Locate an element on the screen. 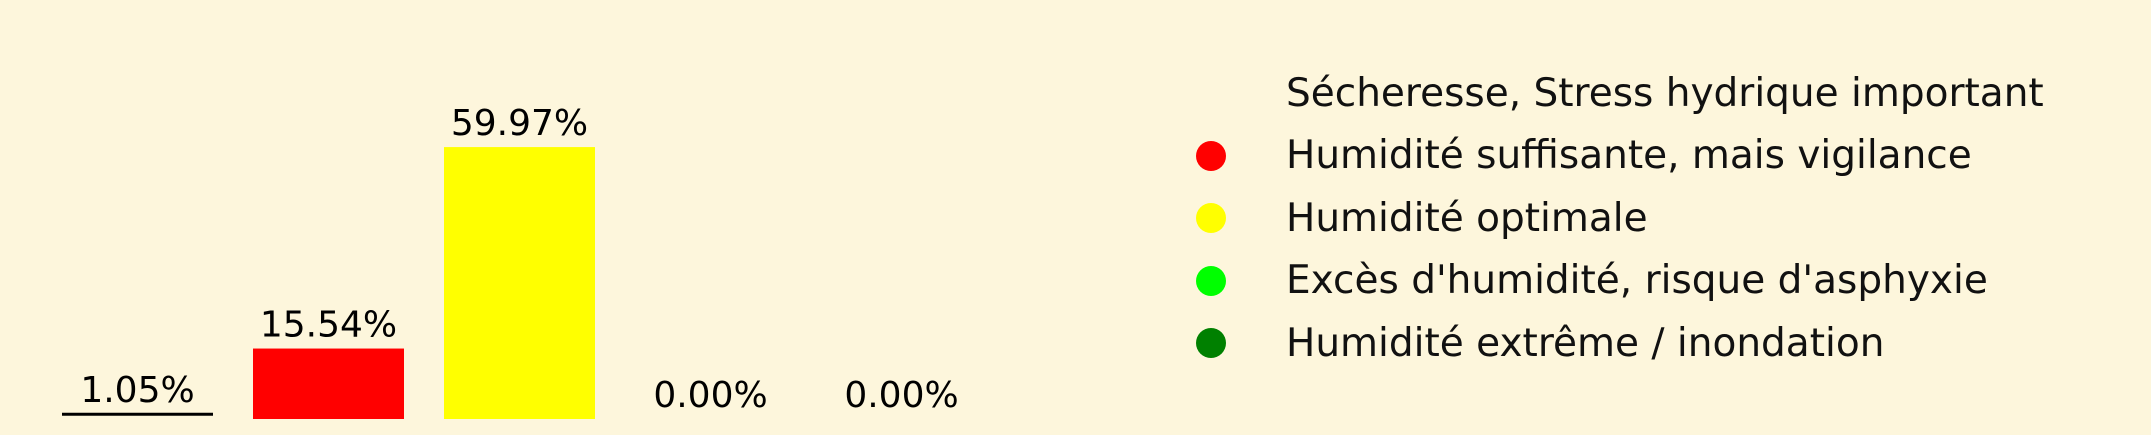  legend-item: Humidité optimale is located at coordinates (1660, 218).